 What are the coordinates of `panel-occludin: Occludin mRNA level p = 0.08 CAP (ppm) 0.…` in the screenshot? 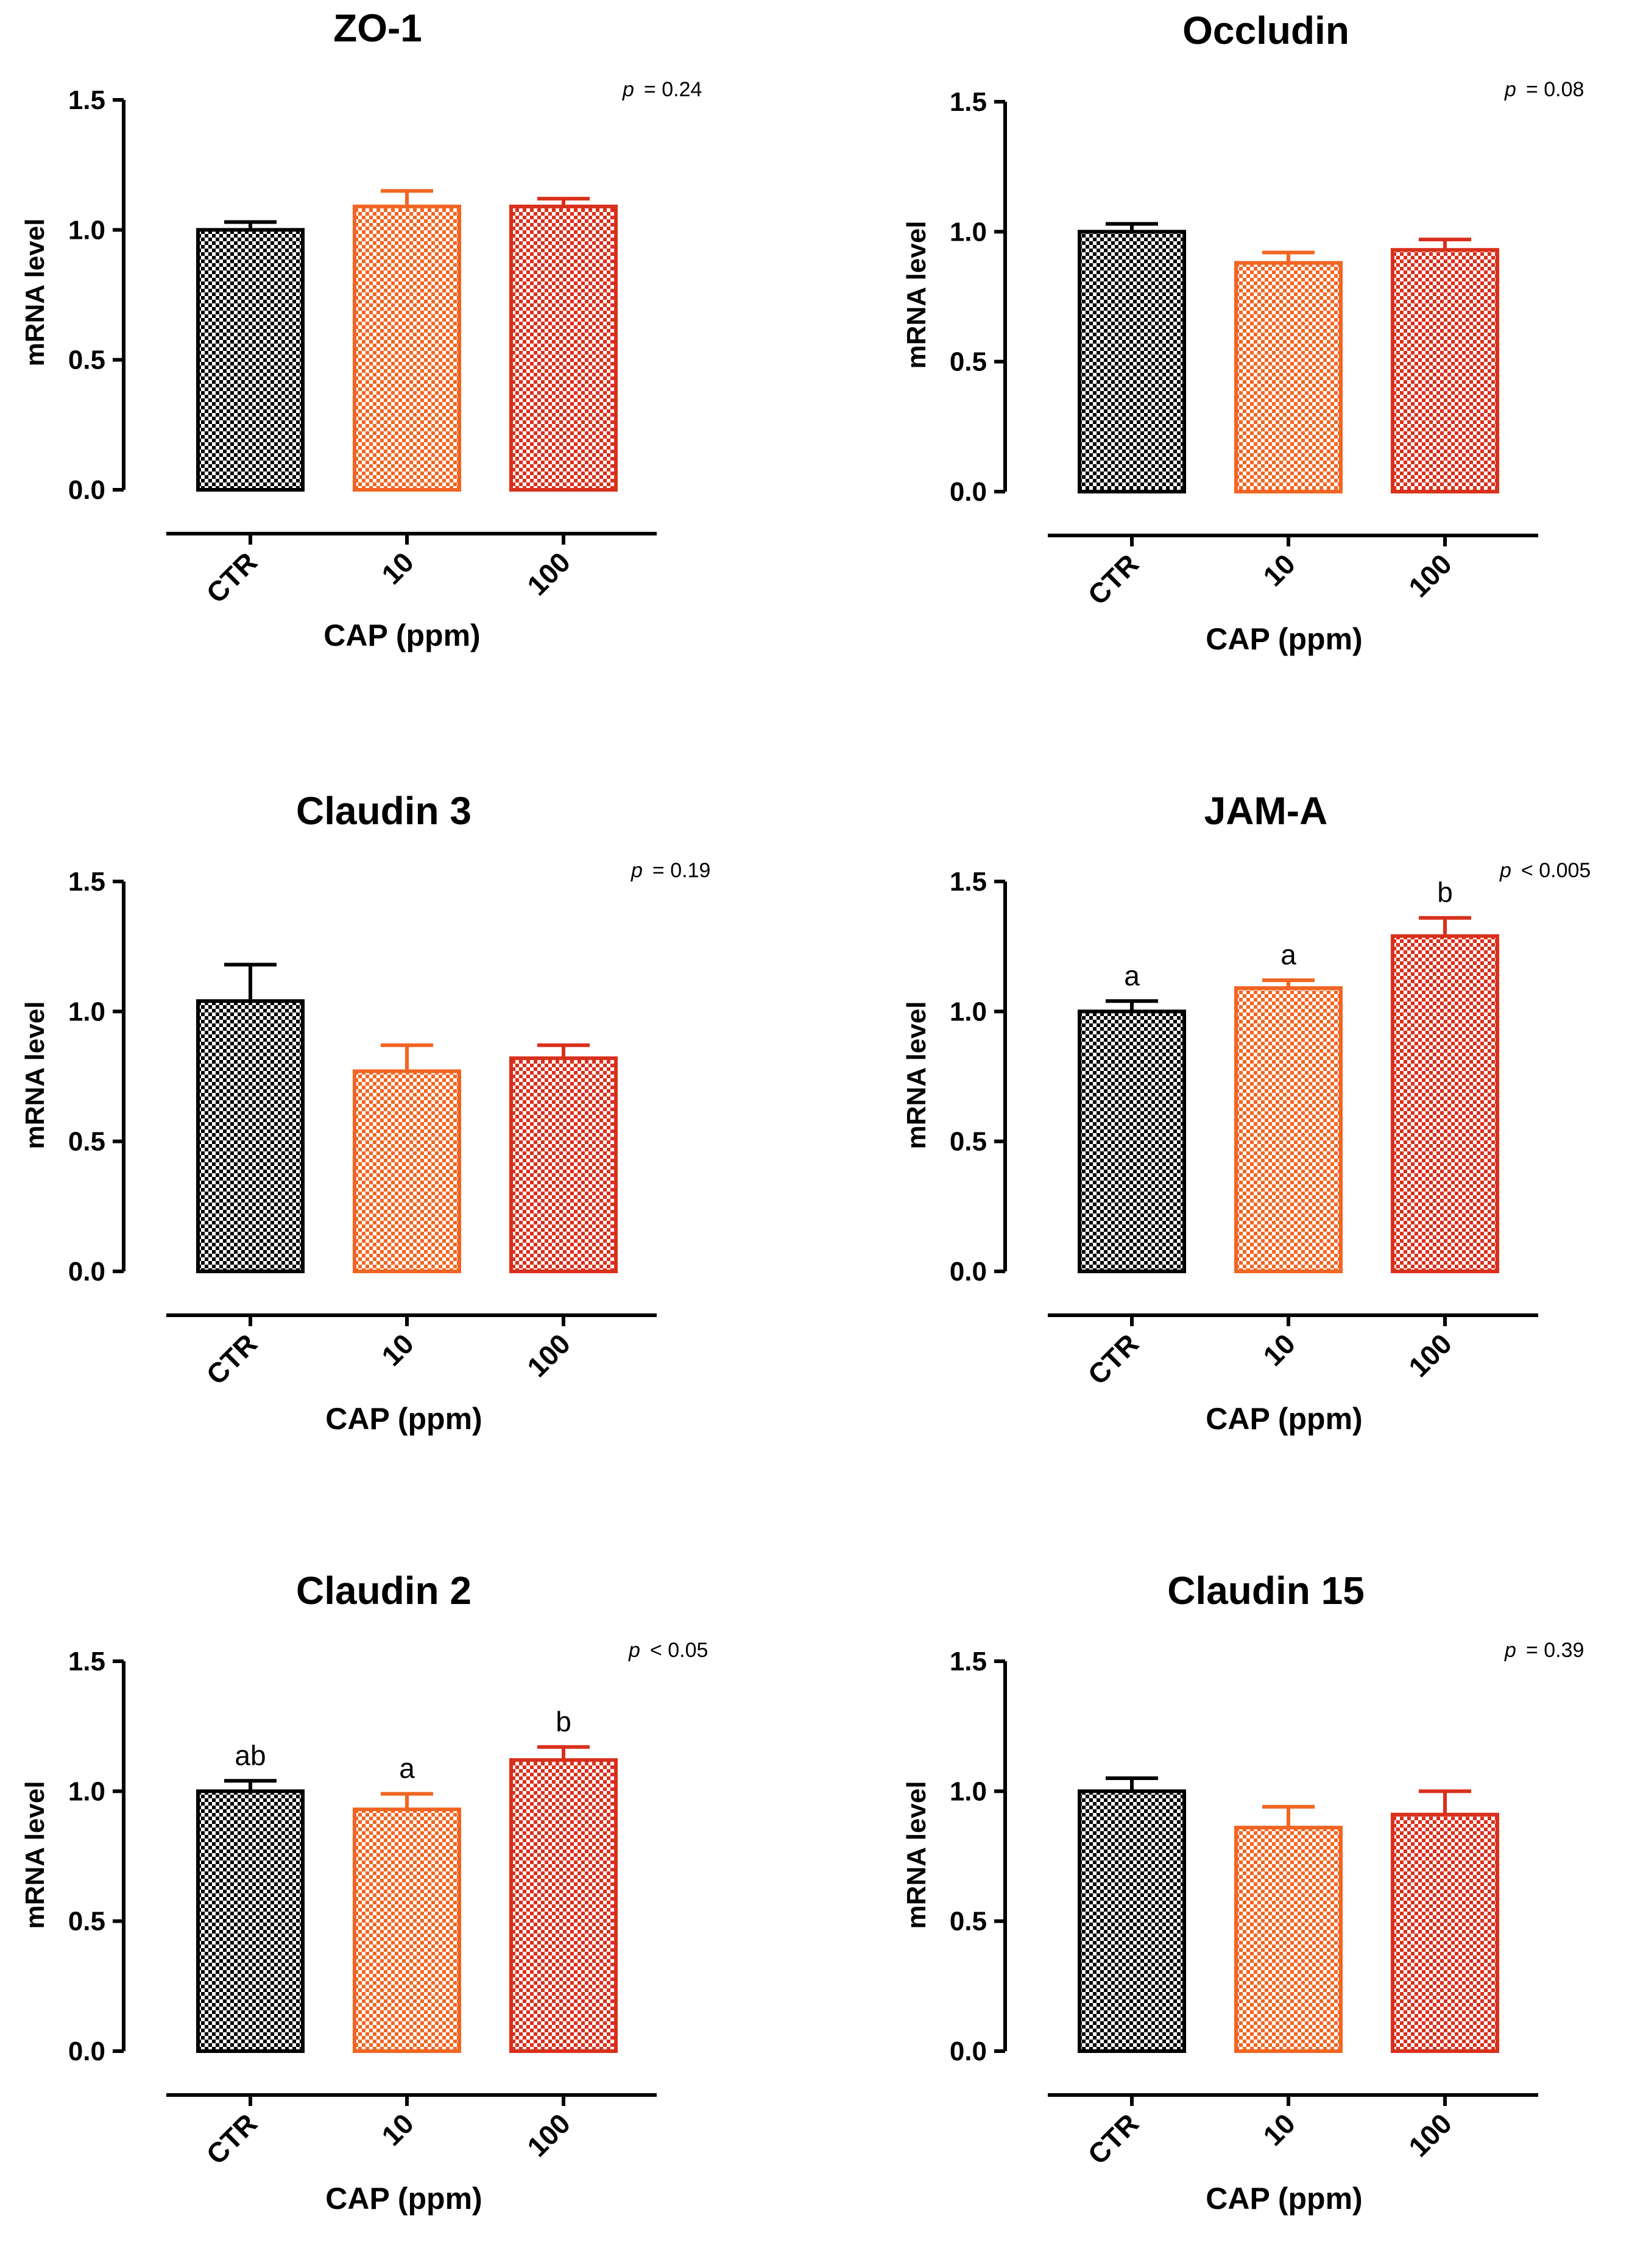 It's located at (1243, 332).